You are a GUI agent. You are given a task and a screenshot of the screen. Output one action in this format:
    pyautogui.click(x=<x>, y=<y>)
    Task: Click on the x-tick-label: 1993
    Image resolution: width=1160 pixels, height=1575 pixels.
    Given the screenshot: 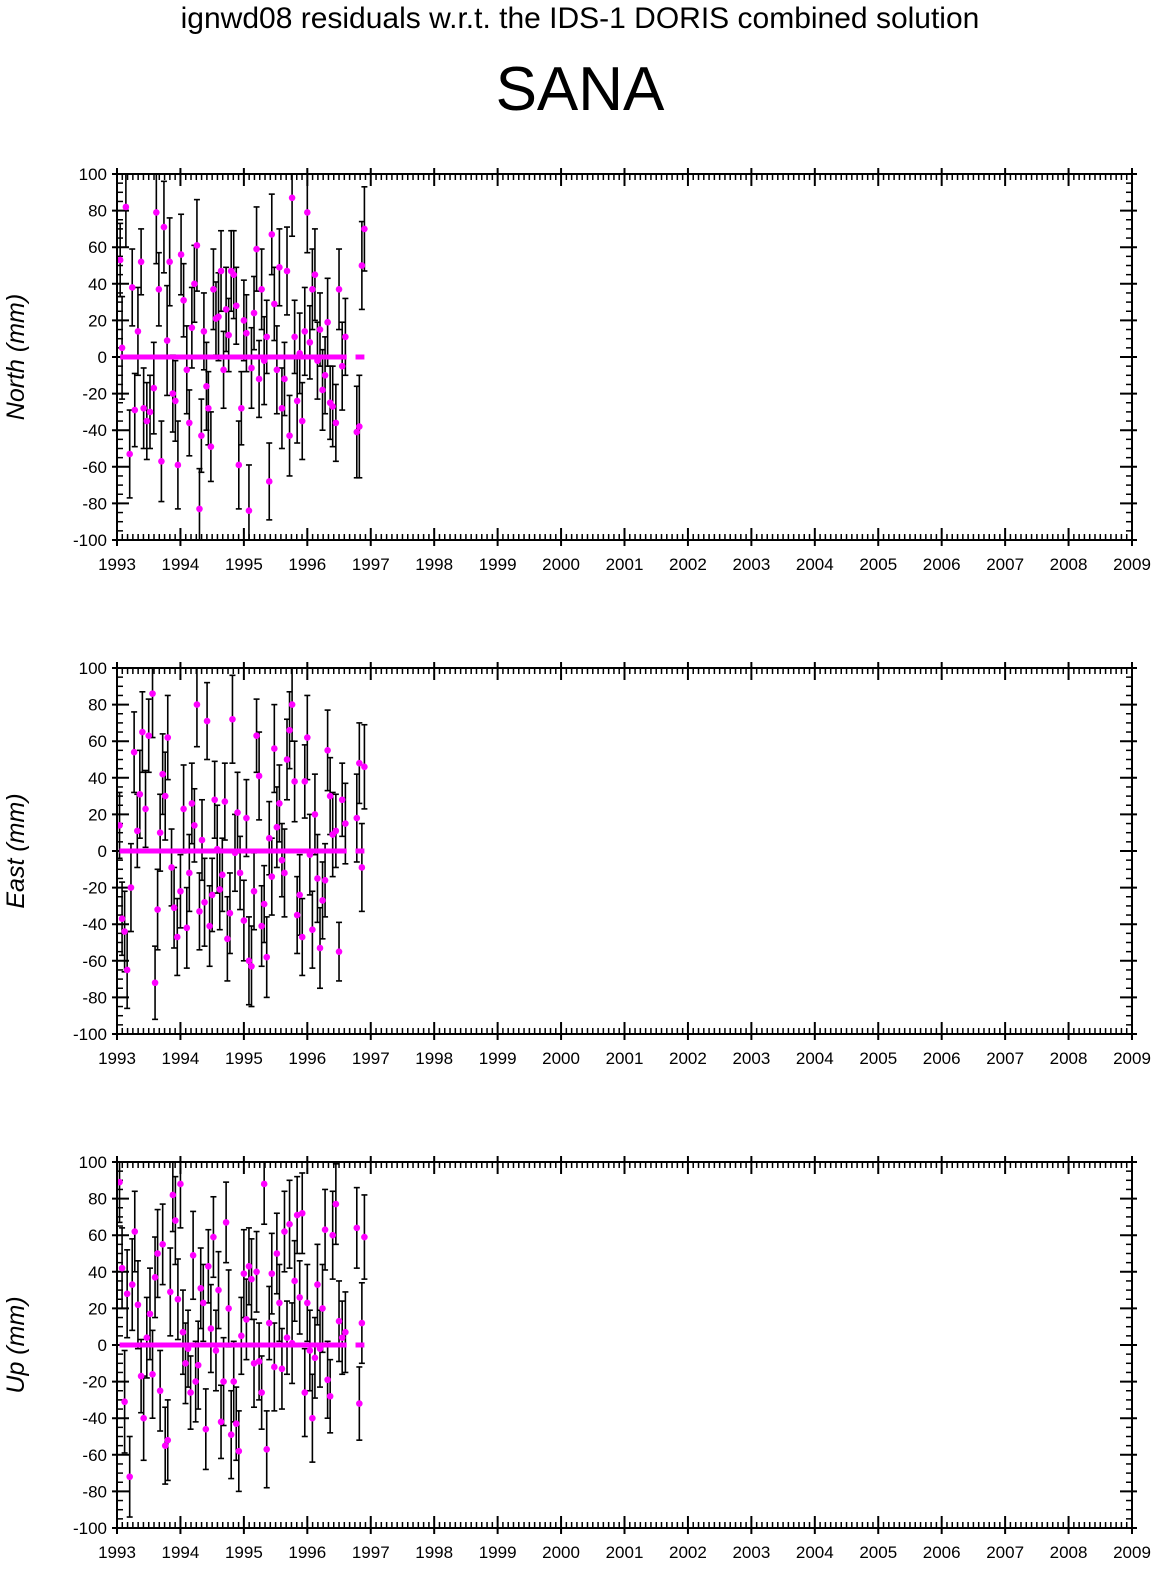 What is the action you would take?
    pyautogui.click(x=117, y=1552)
    